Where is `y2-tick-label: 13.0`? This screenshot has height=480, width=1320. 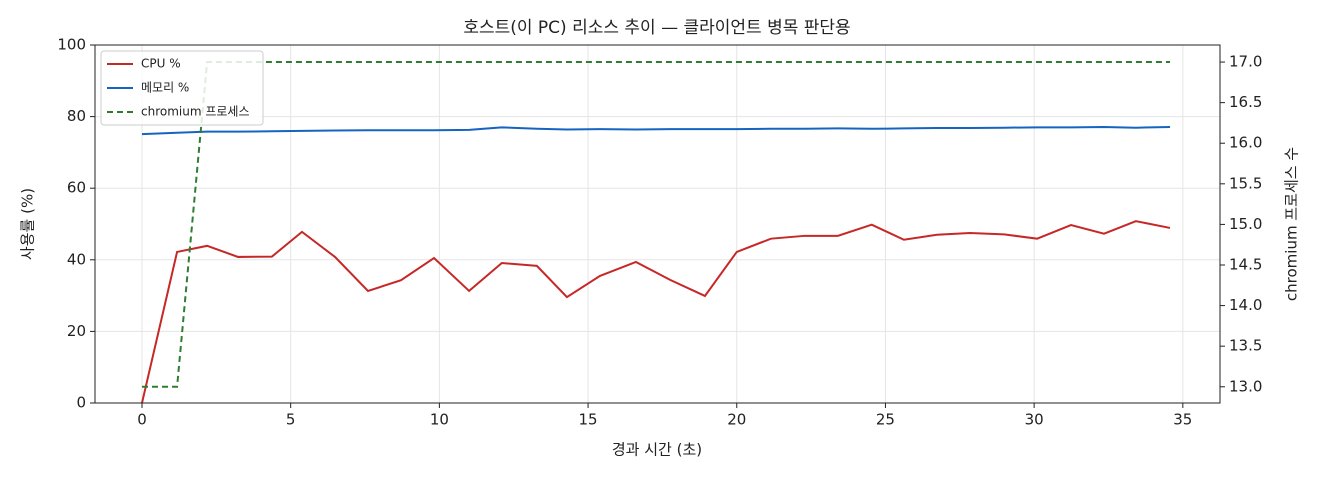 y2-tick-label: 13.0 is located at coordinates (1245, 386).